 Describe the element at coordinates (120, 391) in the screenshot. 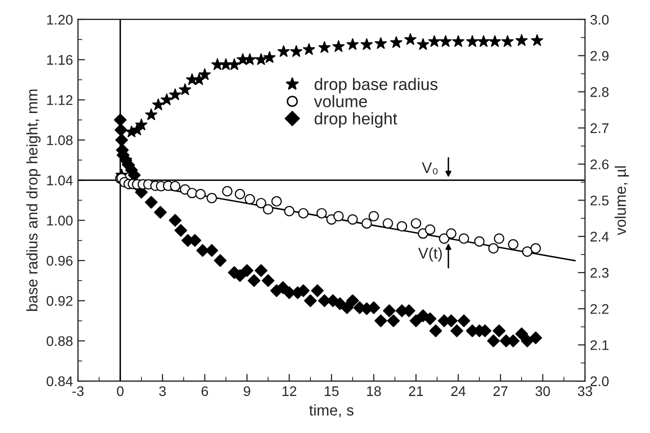

I see `x-tick-label: 0` at that location.